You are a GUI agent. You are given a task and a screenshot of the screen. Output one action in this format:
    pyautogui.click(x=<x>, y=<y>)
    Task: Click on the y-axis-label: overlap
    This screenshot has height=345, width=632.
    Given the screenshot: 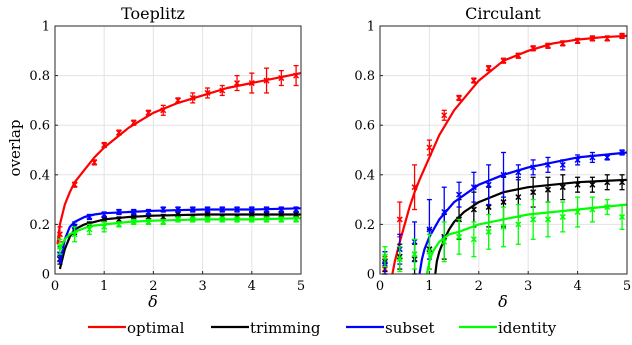 What is the action you would take?
    pyautogui.click(x=15, y=148)
    